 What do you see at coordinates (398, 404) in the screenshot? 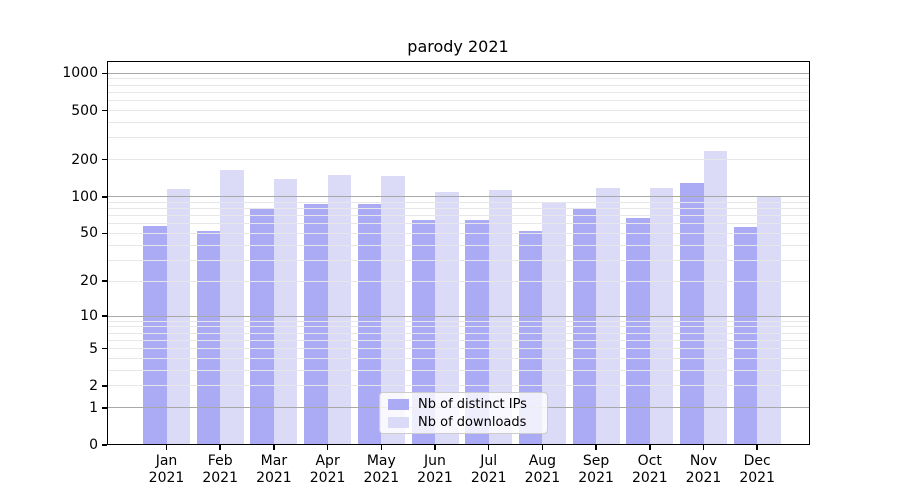
I see `legend-swatch-distinct-ips` at bounding box center [398, 404].